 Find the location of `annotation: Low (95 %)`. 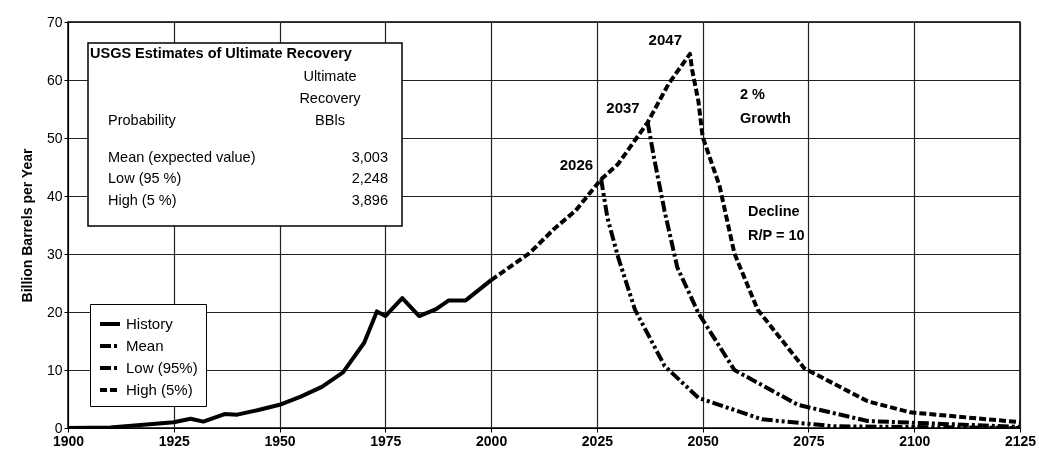

annotation: Low (95 %) is located at coordinates (145, 178).